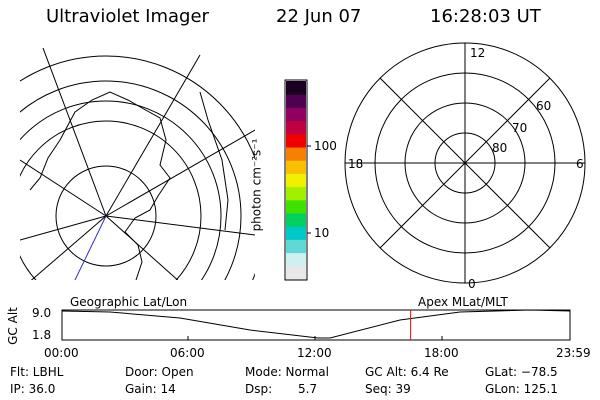  Describe the element at coordinates (472, 284) in the screenshot. I see `mlt-label-0: 0` at that location.